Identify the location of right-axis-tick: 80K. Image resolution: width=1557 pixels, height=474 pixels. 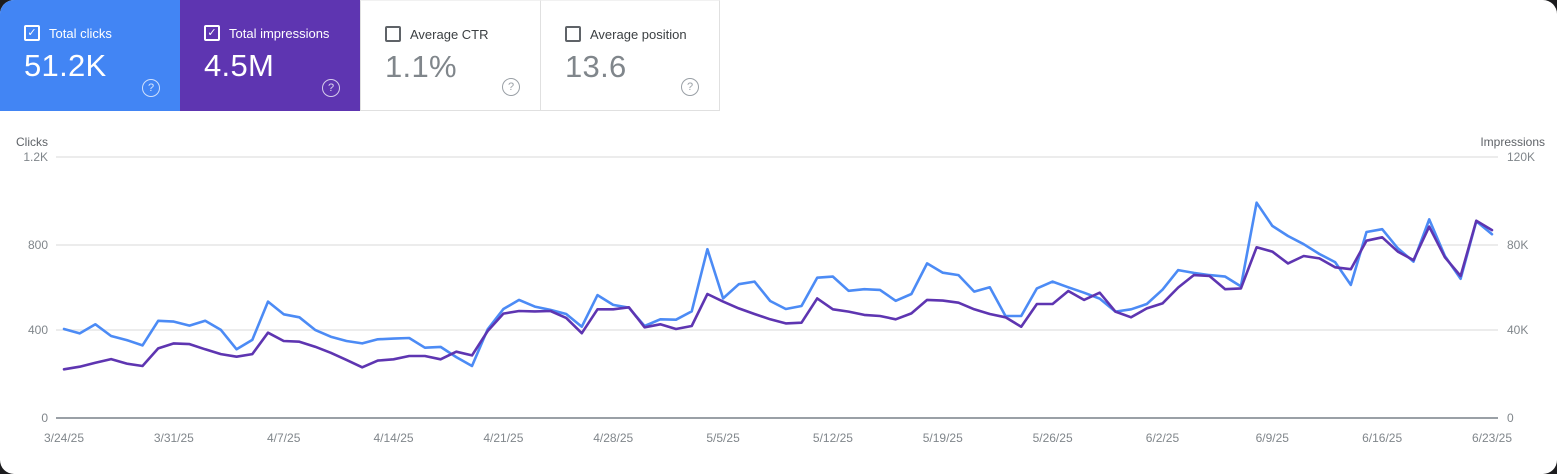
(1518, 245).